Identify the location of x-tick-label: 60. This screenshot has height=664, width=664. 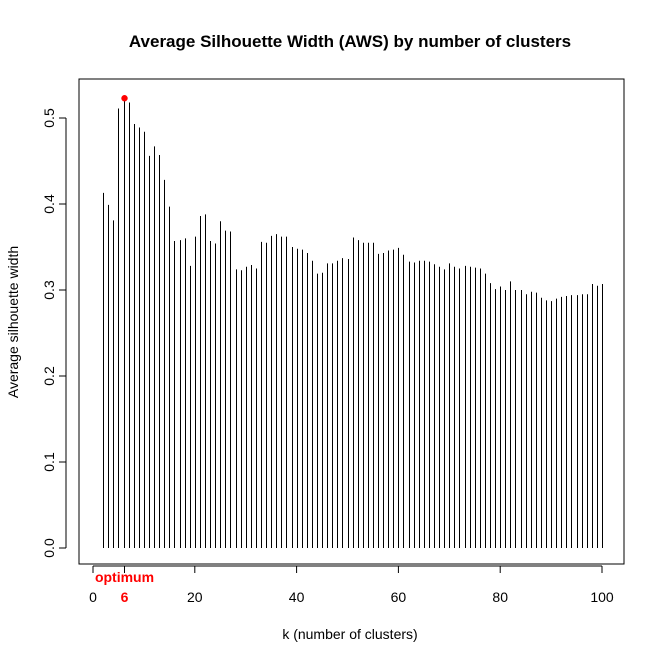
(399, 597).